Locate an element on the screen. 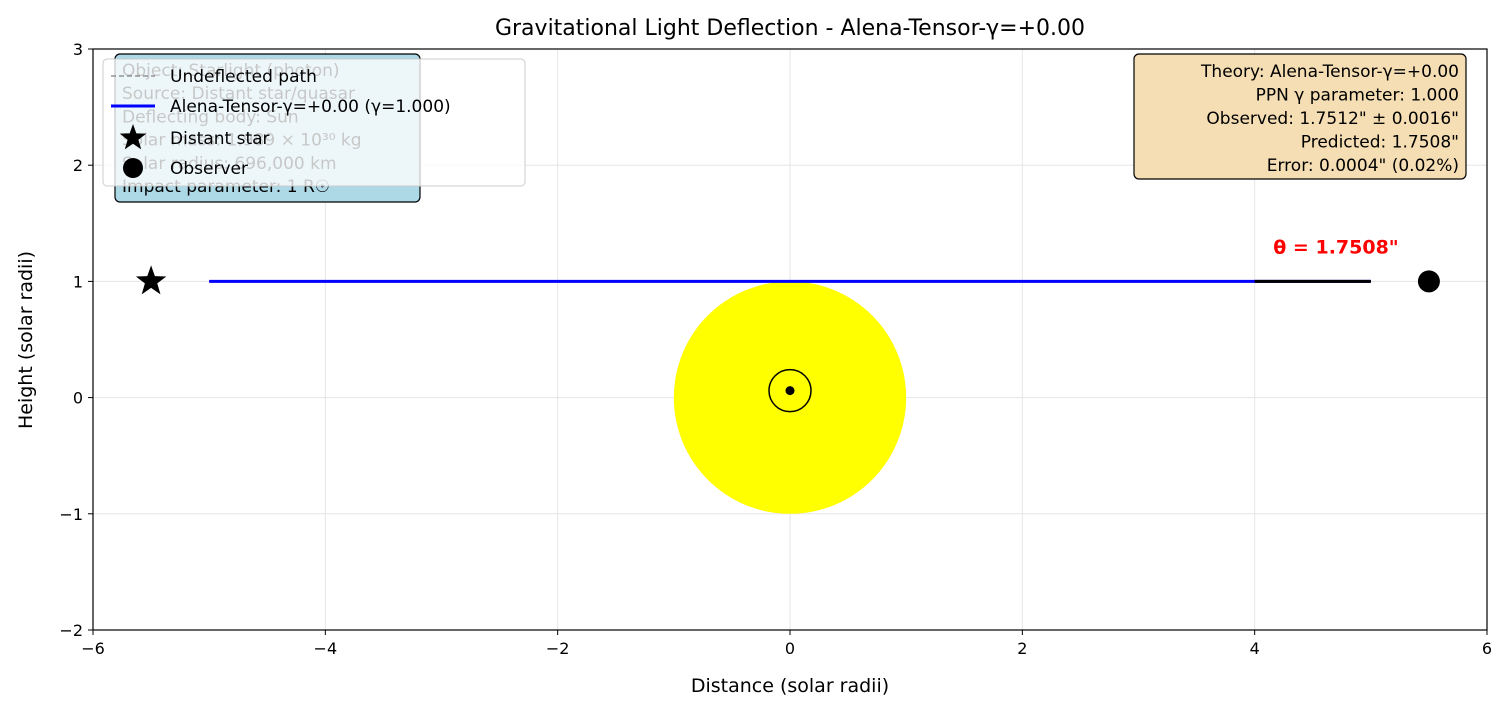 This screenshot has height=712, width=1509. y-axis-label: Height (solar radii) is located at coordinates (26, 340).